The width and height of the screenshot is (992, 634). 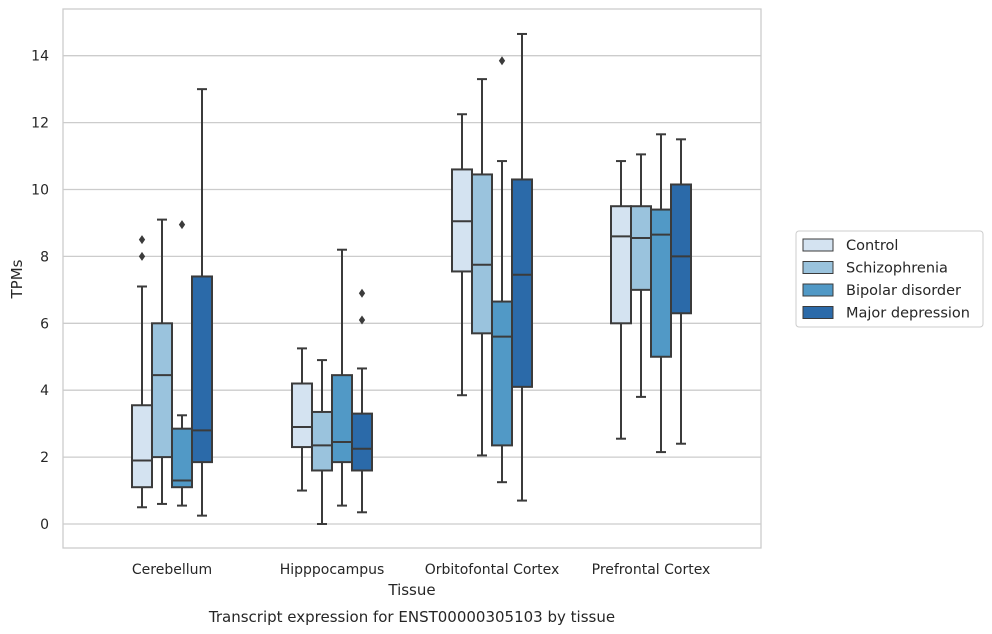 What do you see at coordinates (651, 570) in the screenshot?
I see `x-tick-label: Prefrontal Cortex` at bounding box center [651, 570].